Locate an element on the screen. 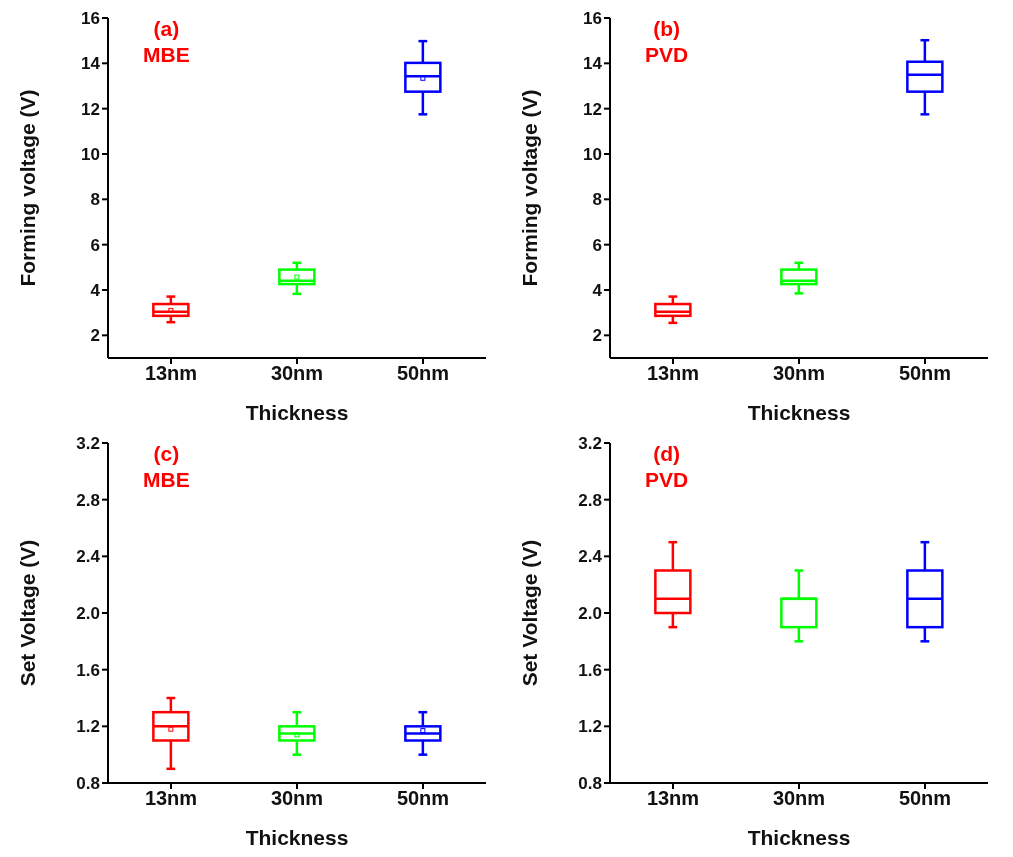 This screenshot has width=1013, height=857. annotation: (c) is located at coordinates (166, 454).